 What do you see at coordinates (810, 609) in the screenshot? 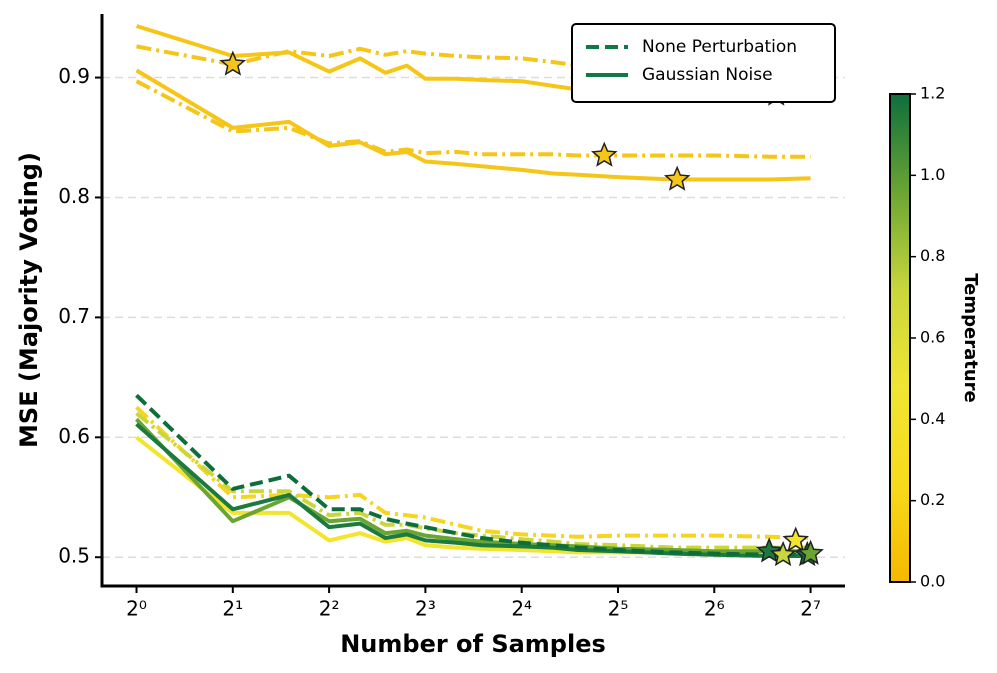
I see `x-tick-label: 2⁷` at bounding box center [810, 609].